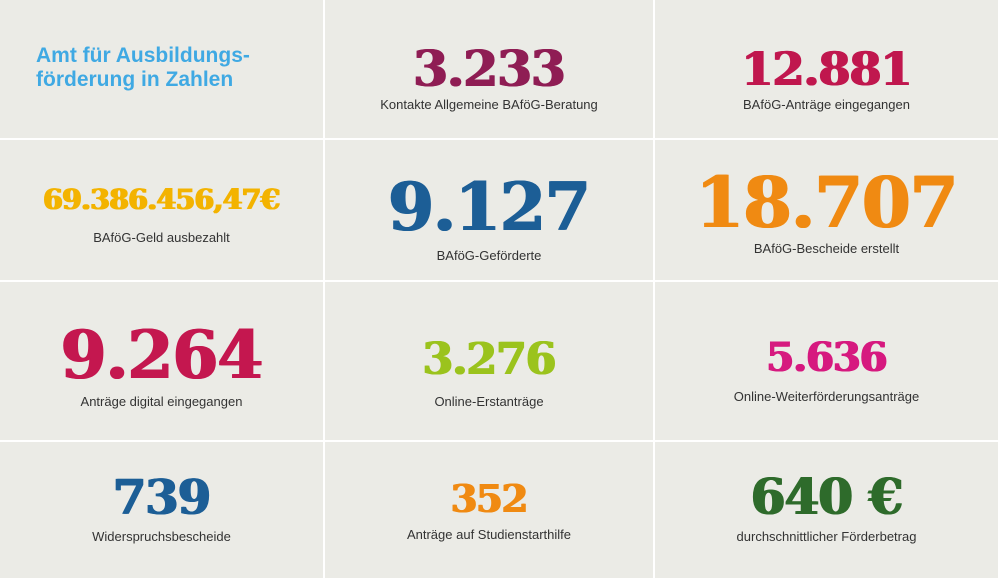 The height and width of the screenshot is (580, 1000). What do you see at coordinates (827, 202) in the screenshot?
I see `stat-value: 18.707` at bounding box center [827, 202].